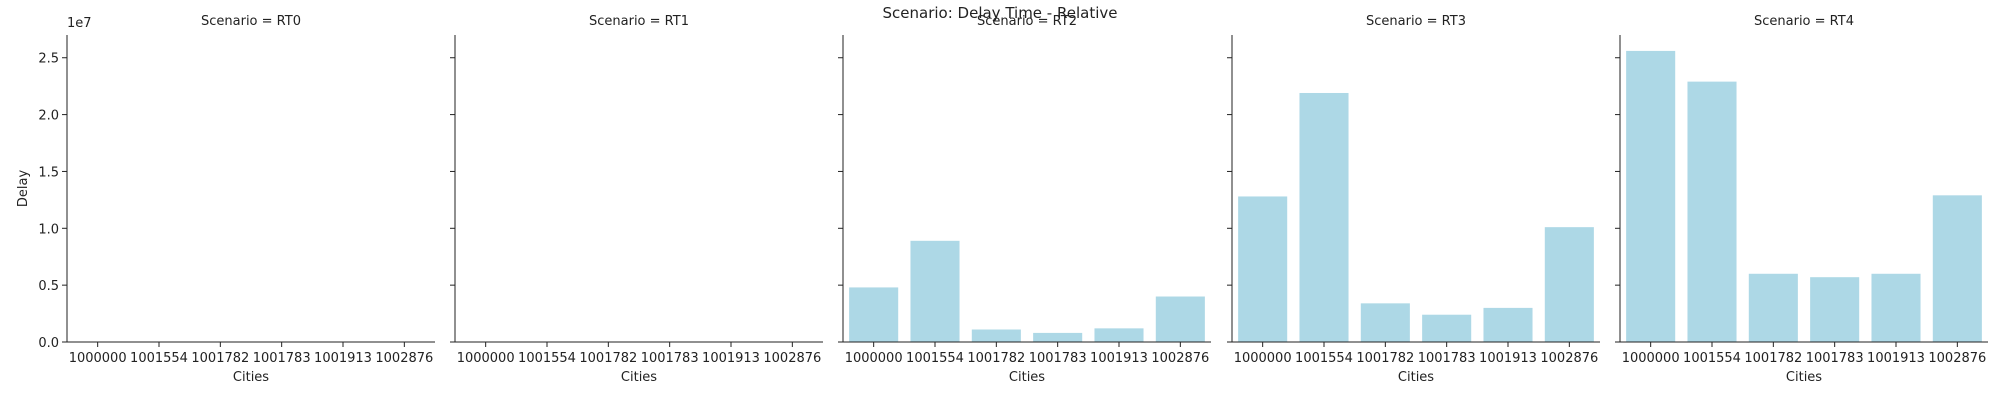 The image size is (2000, 400). I want to click on y-tick-label: 2.5, so click(48, 59).